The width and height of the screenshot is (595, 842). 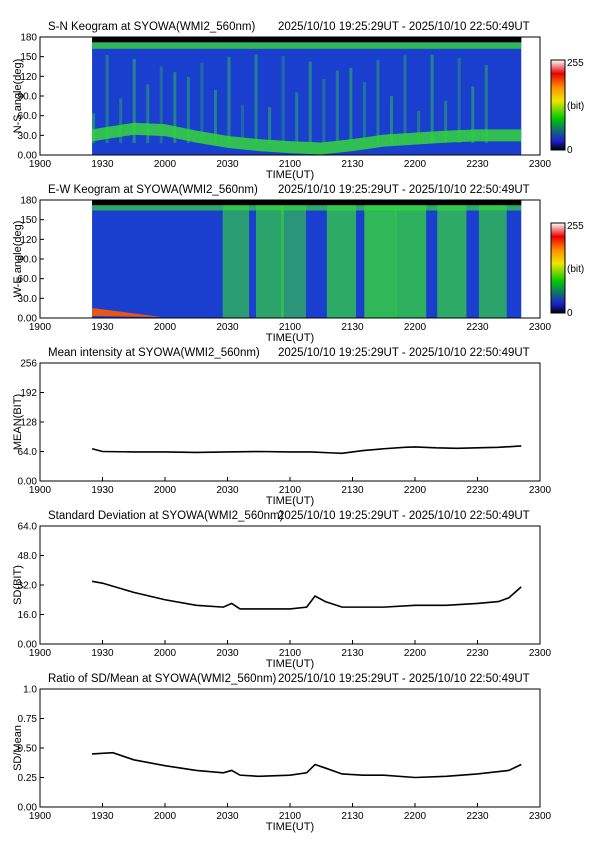 I want to click on y-axis-label: SD/Mean, so click(x=18, y=748).